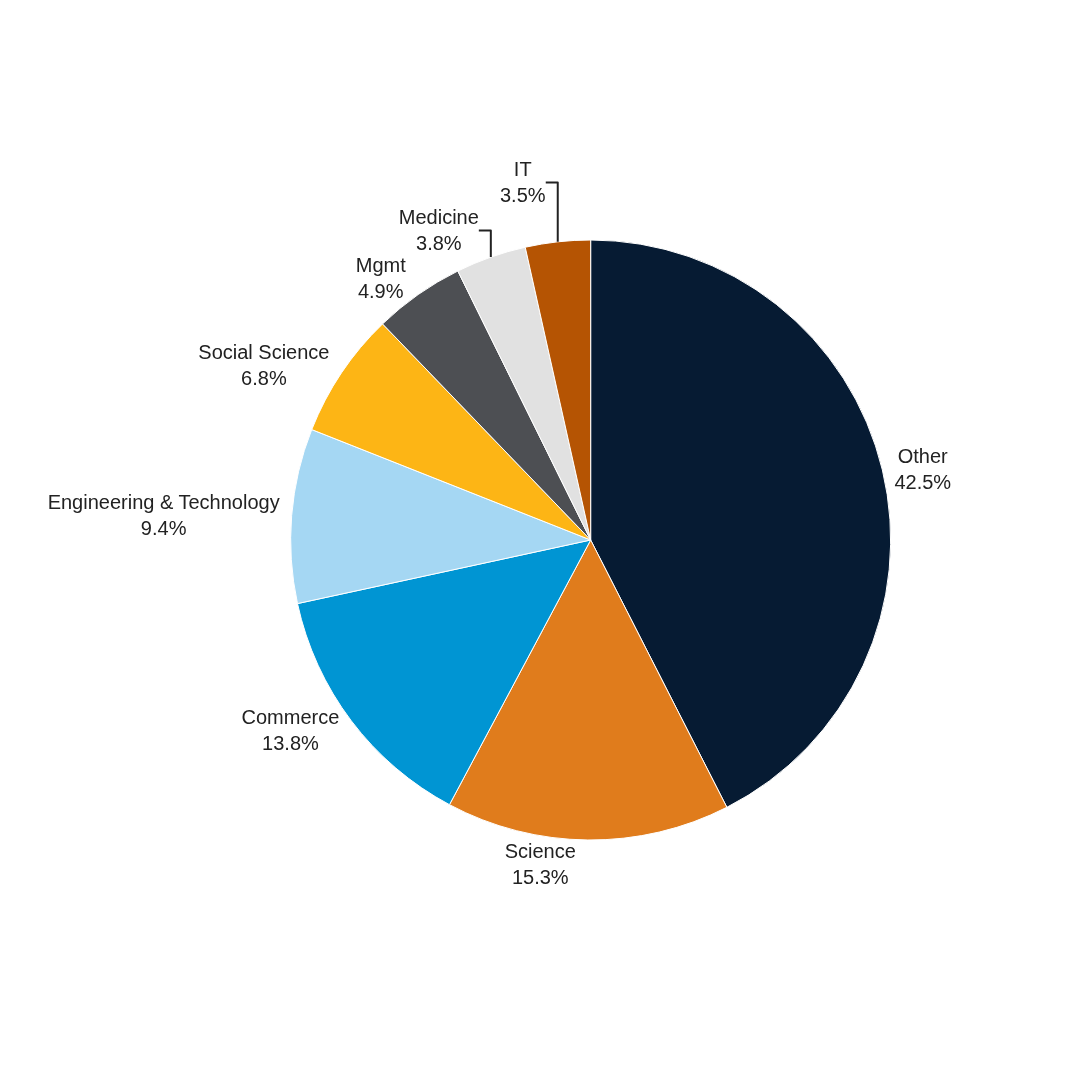 Image resolution: width=1080 pixels, height=1080 pixels. I want to click on data-label: 13.8%, so click(290, 742).